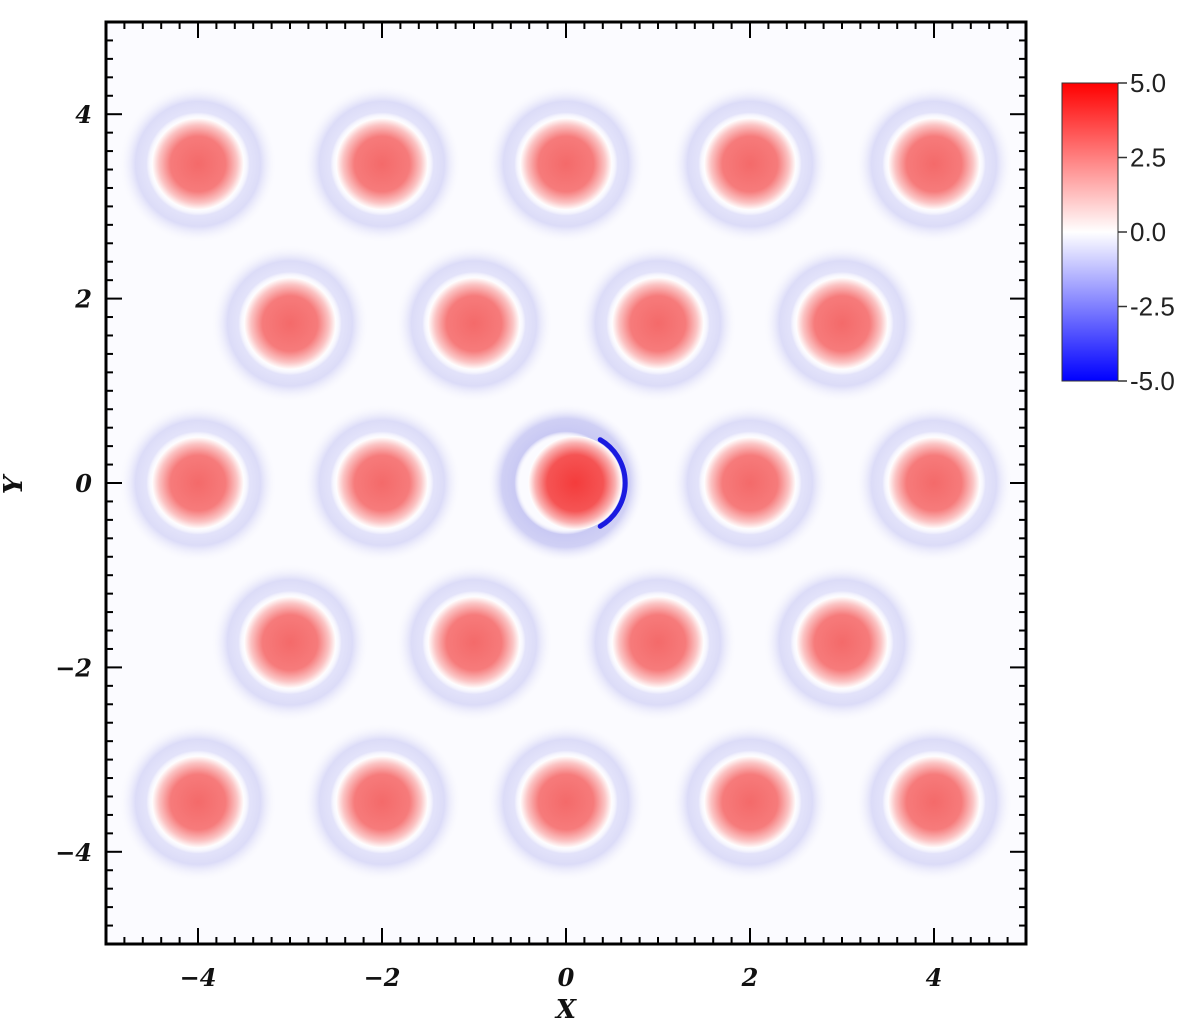 This screenshot has width=1200, height=1027. Describe the element at coordinates (14, 483) in the screenshot. I see `y-axis-title: Y` at that location.